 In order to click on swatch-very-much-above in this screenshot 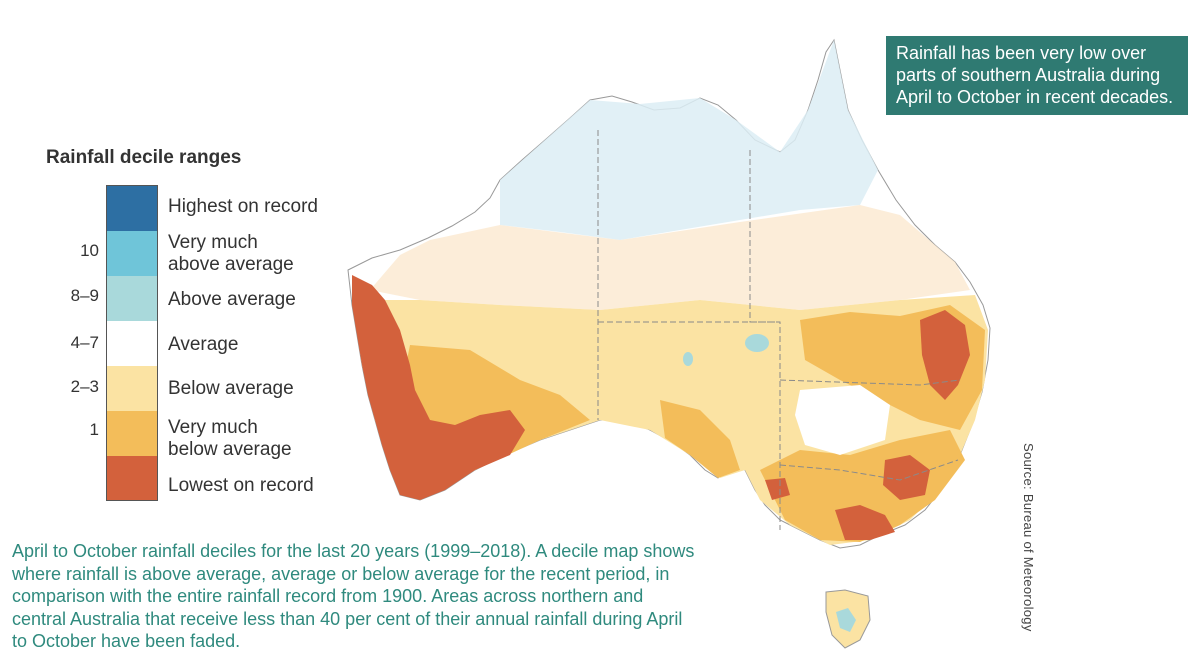, I will do `click(132, 253)`.